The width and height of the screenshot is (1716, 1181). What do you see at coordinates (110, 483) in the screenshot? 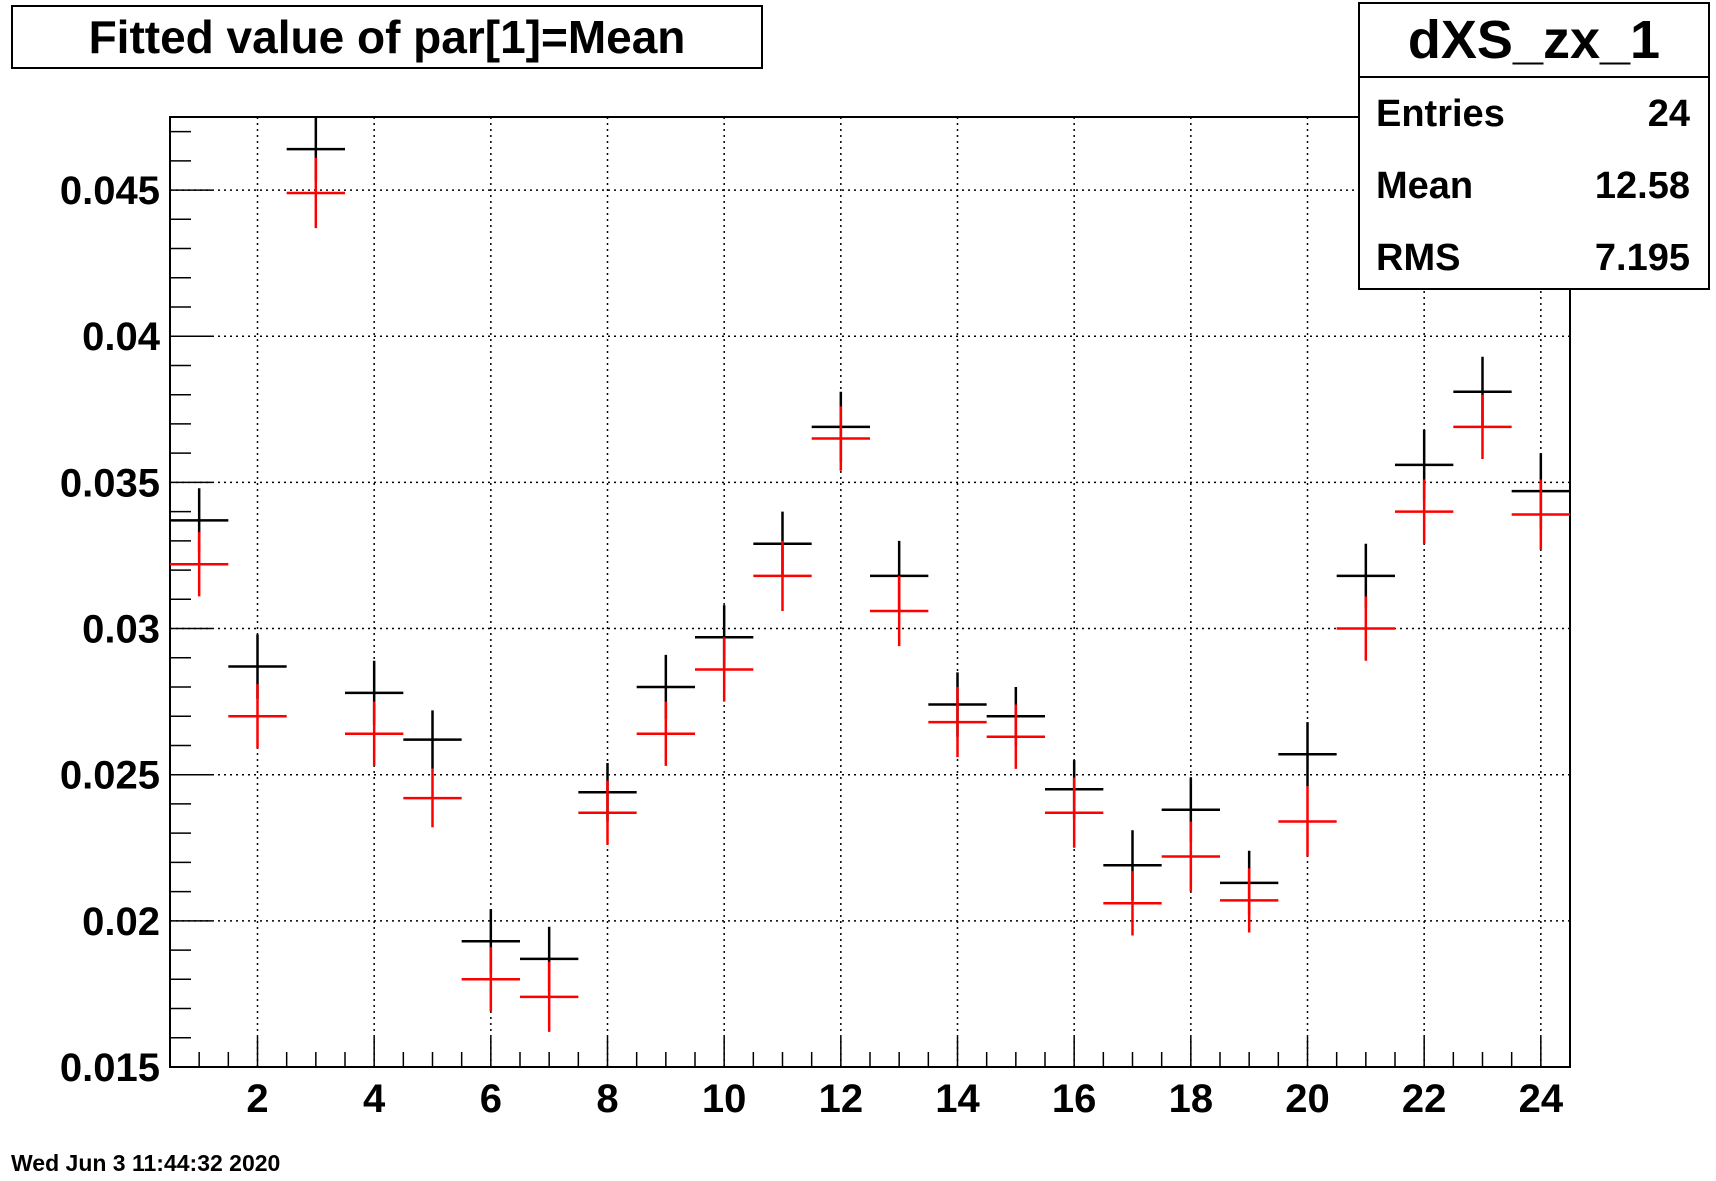
I see `y-tick-label: 0.035` at bounding box center [110, 483].